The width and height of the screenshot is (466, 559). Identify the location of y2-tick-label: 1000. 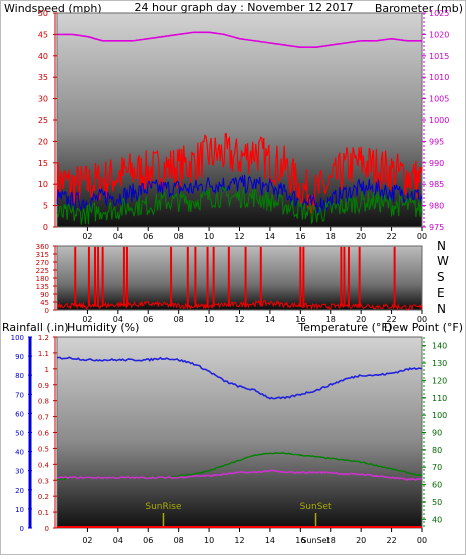
(439, 120).